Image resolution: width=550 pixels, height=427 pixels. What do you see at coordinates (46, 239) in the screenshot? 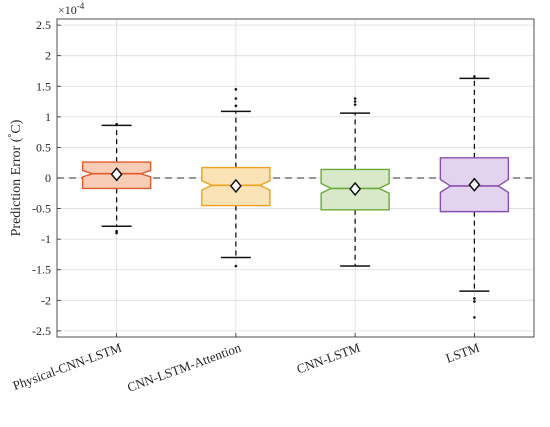
I see `y-tick-label: -1` at bounding box center [46, 239].